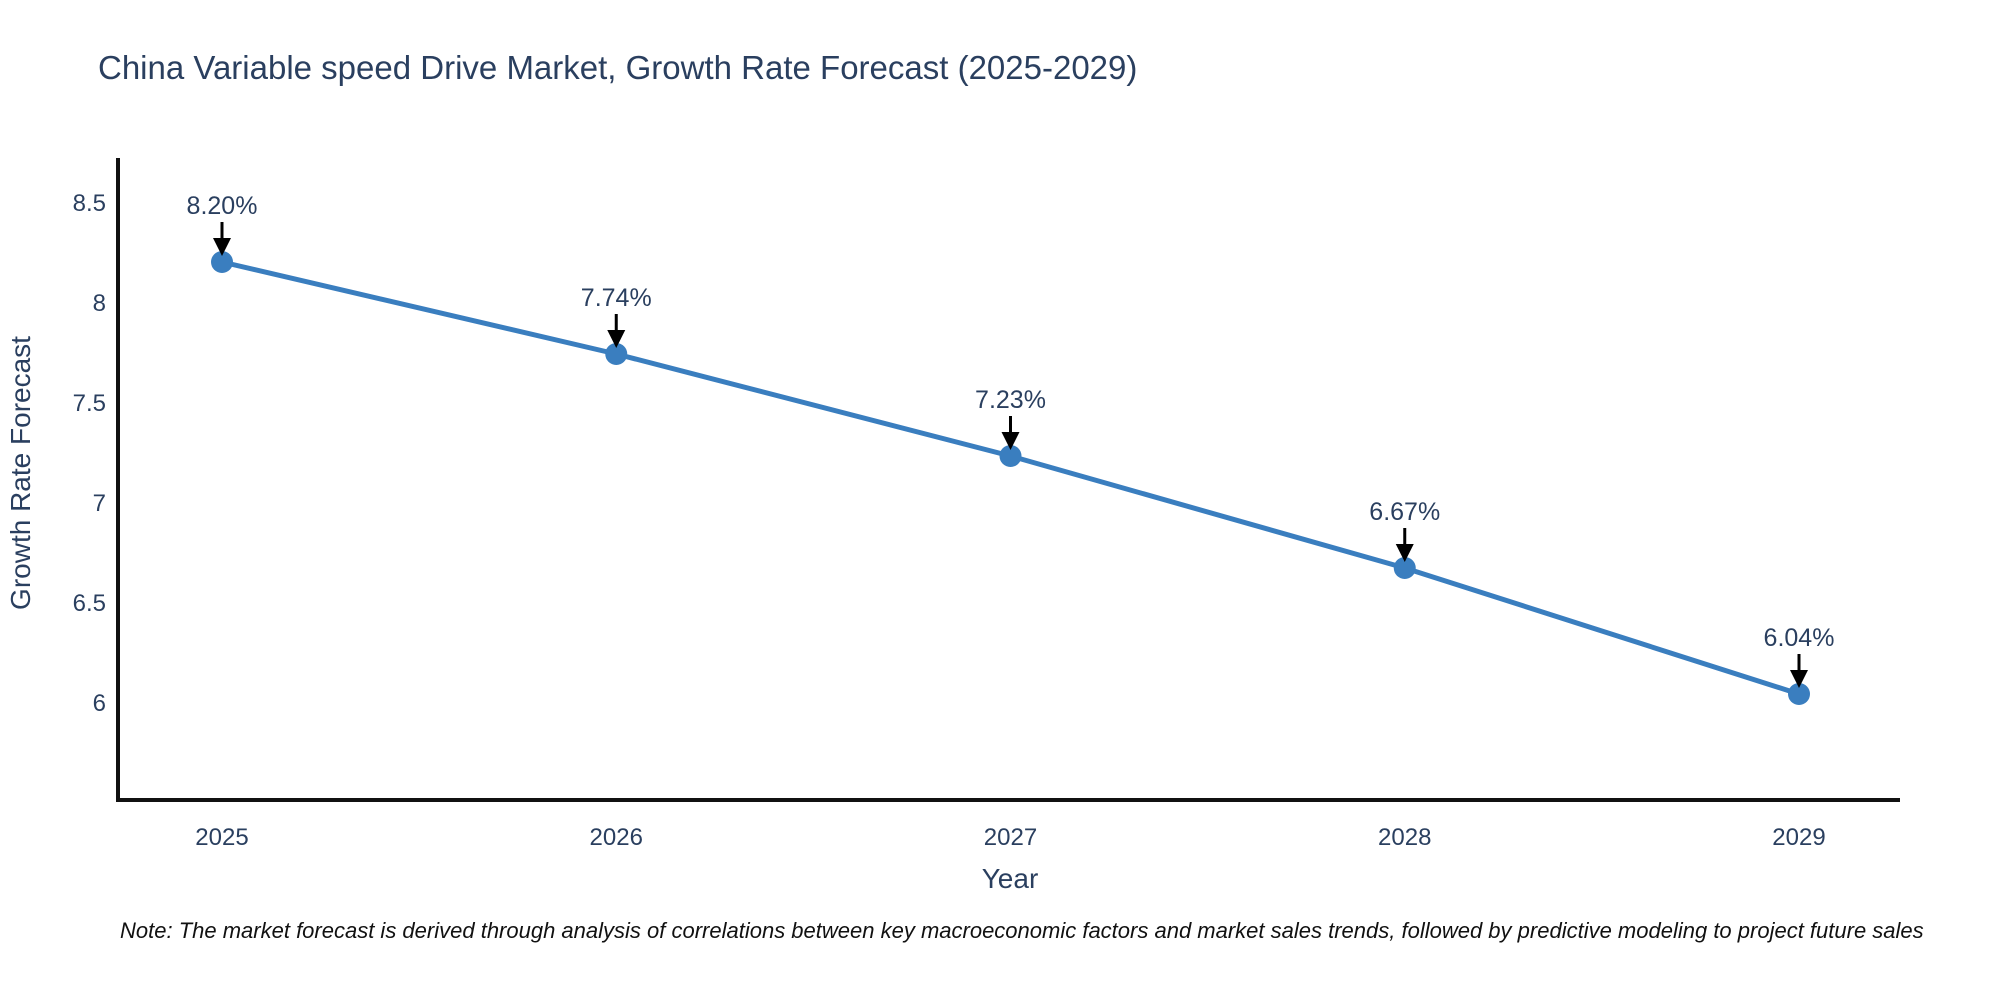  What do you see at coordinates (1799, 638) in the screenshot?
I see `data-point-label: 6.04%` at bounding box center [1799, 638].